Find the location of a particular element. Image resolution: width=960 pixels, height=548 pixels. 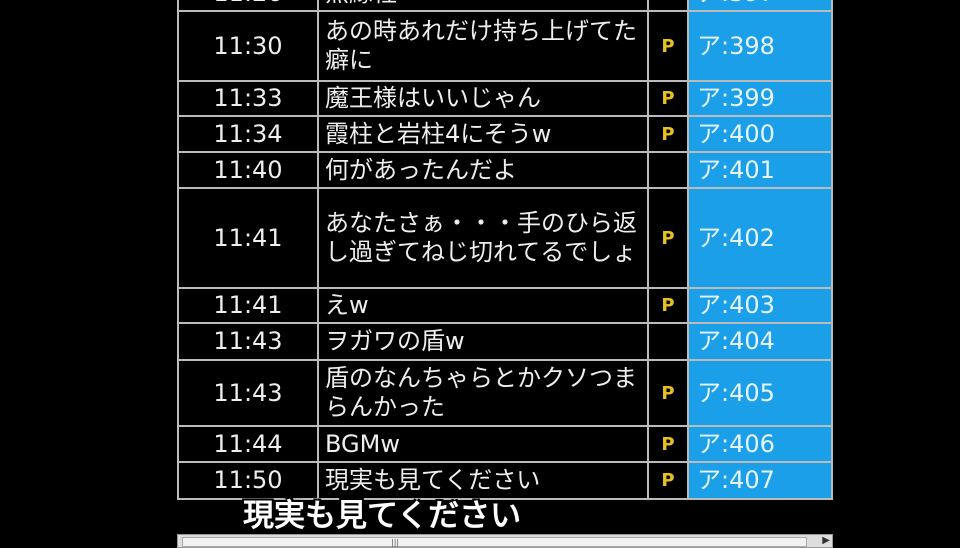

comment-time: 11:44 is located at coordinates (247, 444).